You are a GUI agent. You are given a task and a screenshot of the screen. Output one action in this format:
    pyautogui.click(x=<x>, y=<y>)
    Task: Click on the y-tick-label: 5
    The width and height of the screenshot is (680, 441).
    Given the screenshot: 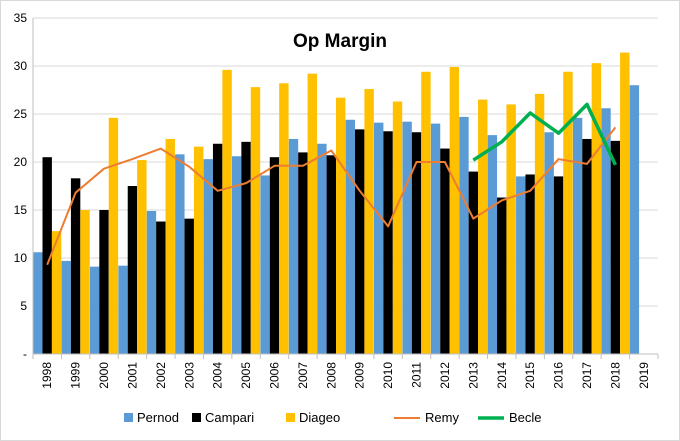 What is the action you would take?
    pyautogui.click(x=23, y=306)
    